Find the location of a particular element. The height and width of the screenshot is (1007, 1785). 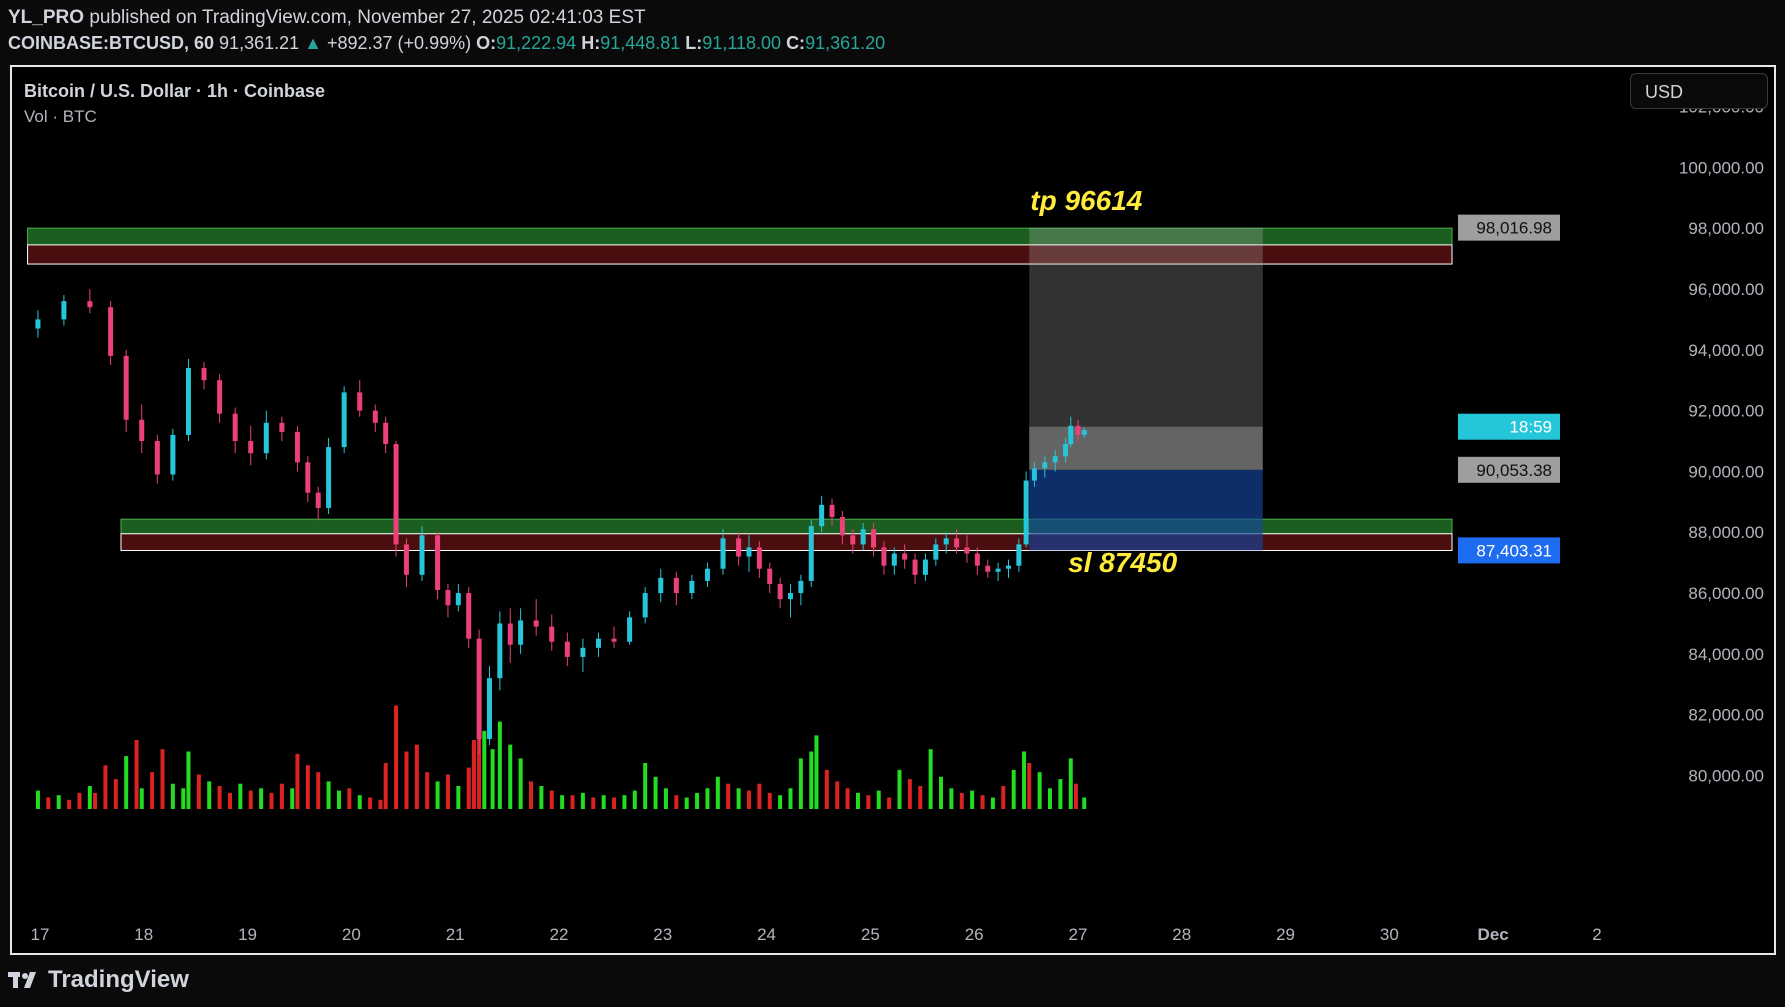

time-tick-5: 22 is located at coordinates (558, 934).